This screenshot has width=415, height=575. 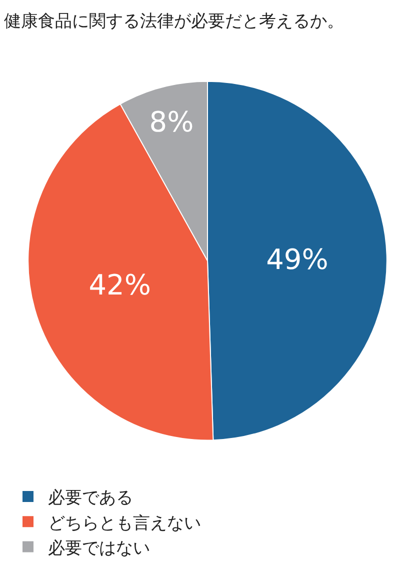 What do you see at coordinates (119, 285) in the screenshot?
I see `data-label: 42%` at bounding box center [119, 285].